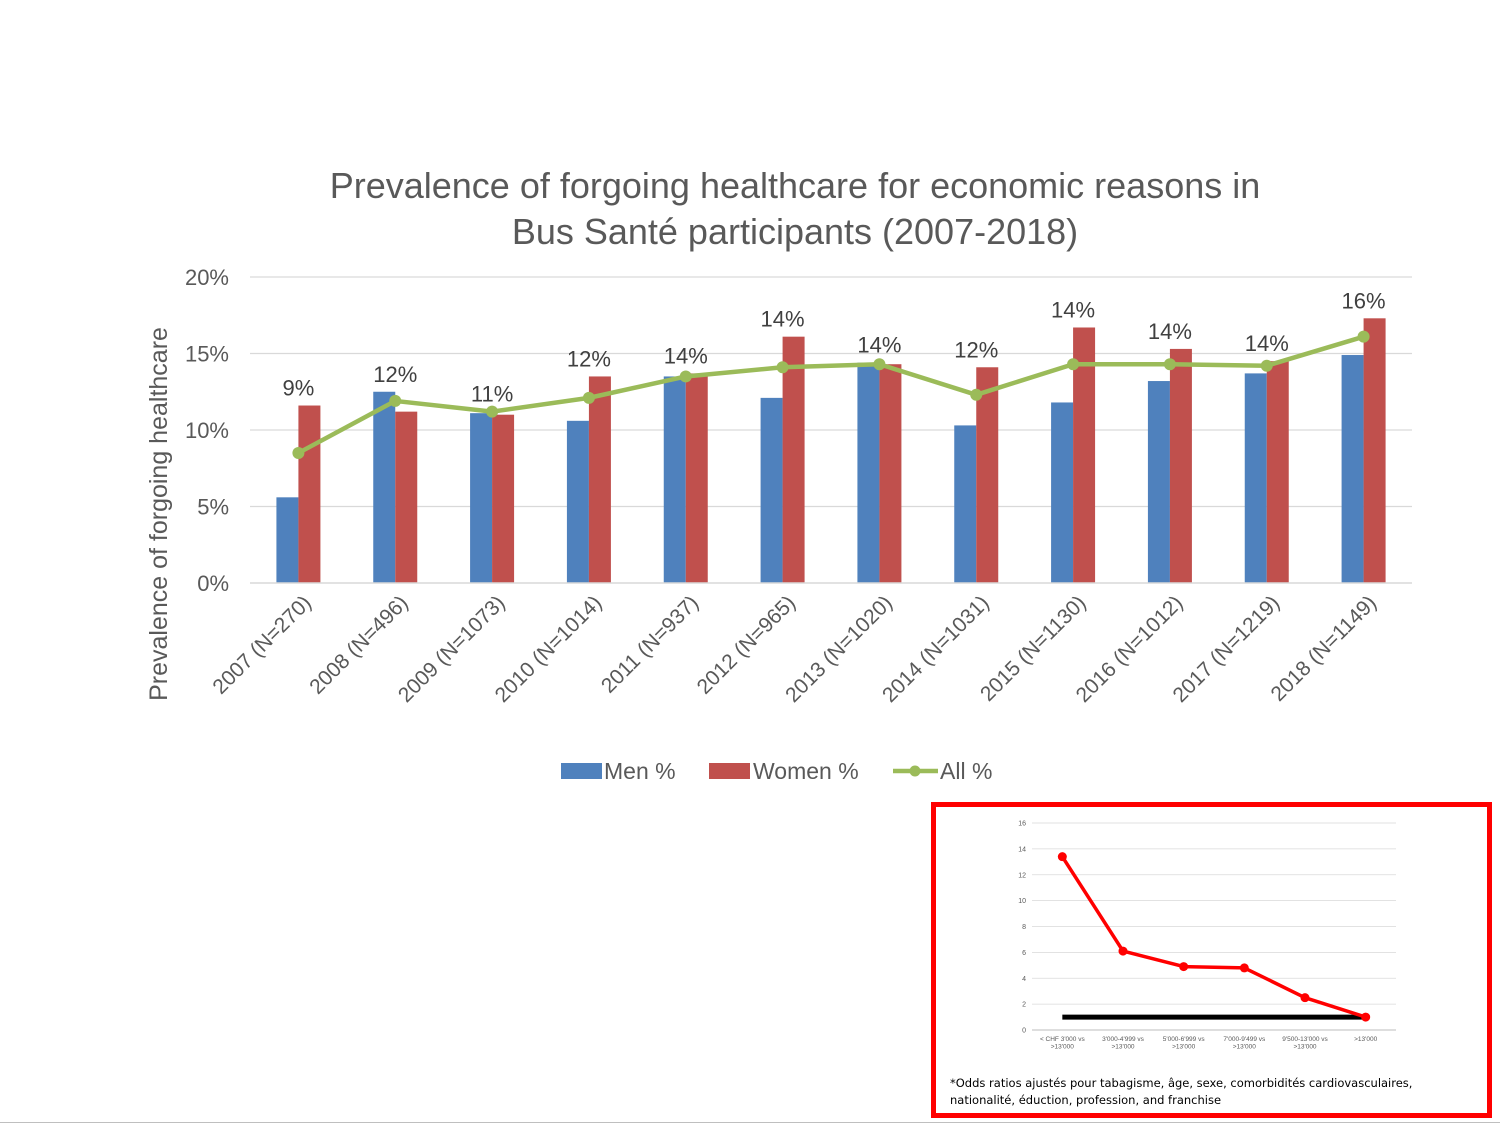  I want to click on slide-bottom-rule, so click(750, 1122).